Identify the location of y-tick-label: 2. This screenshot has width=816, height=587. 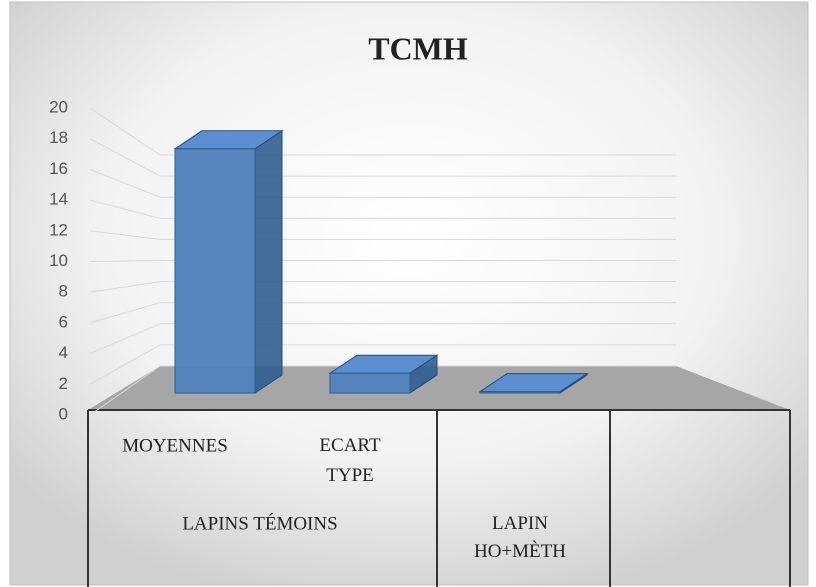
(63, 383).